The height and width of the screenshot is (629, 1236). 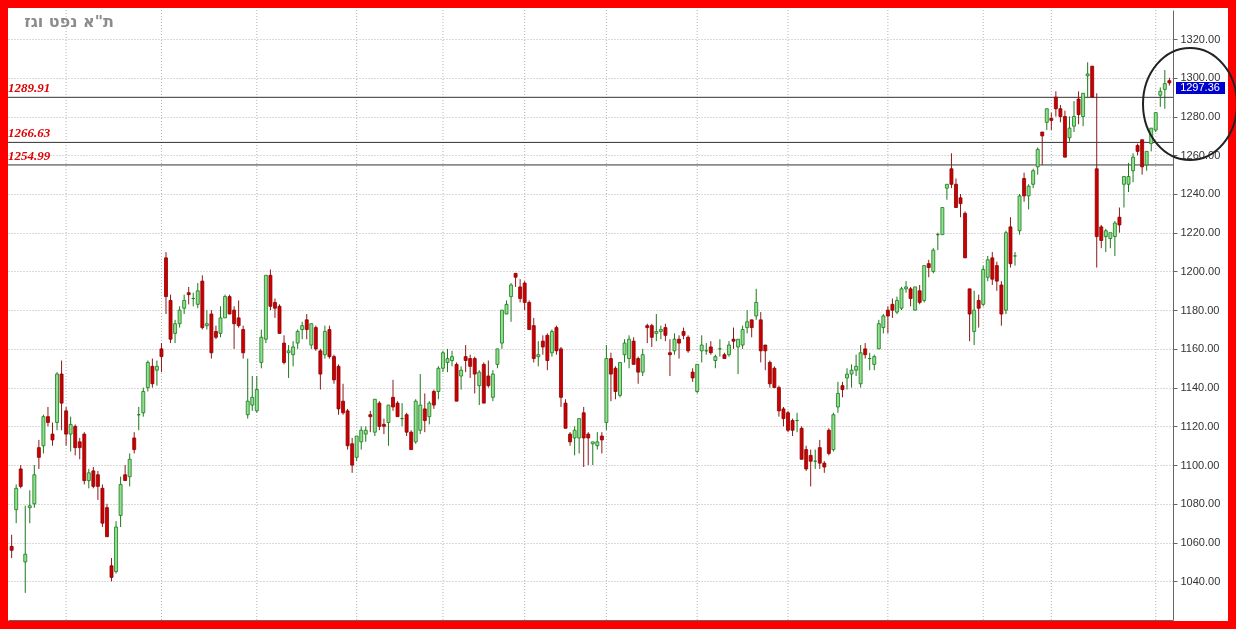 What do you see at coordinates (1200, 464) in the screenshot?
I see `y-tick-label: 1100.00` at bounding box center [1200, 464].